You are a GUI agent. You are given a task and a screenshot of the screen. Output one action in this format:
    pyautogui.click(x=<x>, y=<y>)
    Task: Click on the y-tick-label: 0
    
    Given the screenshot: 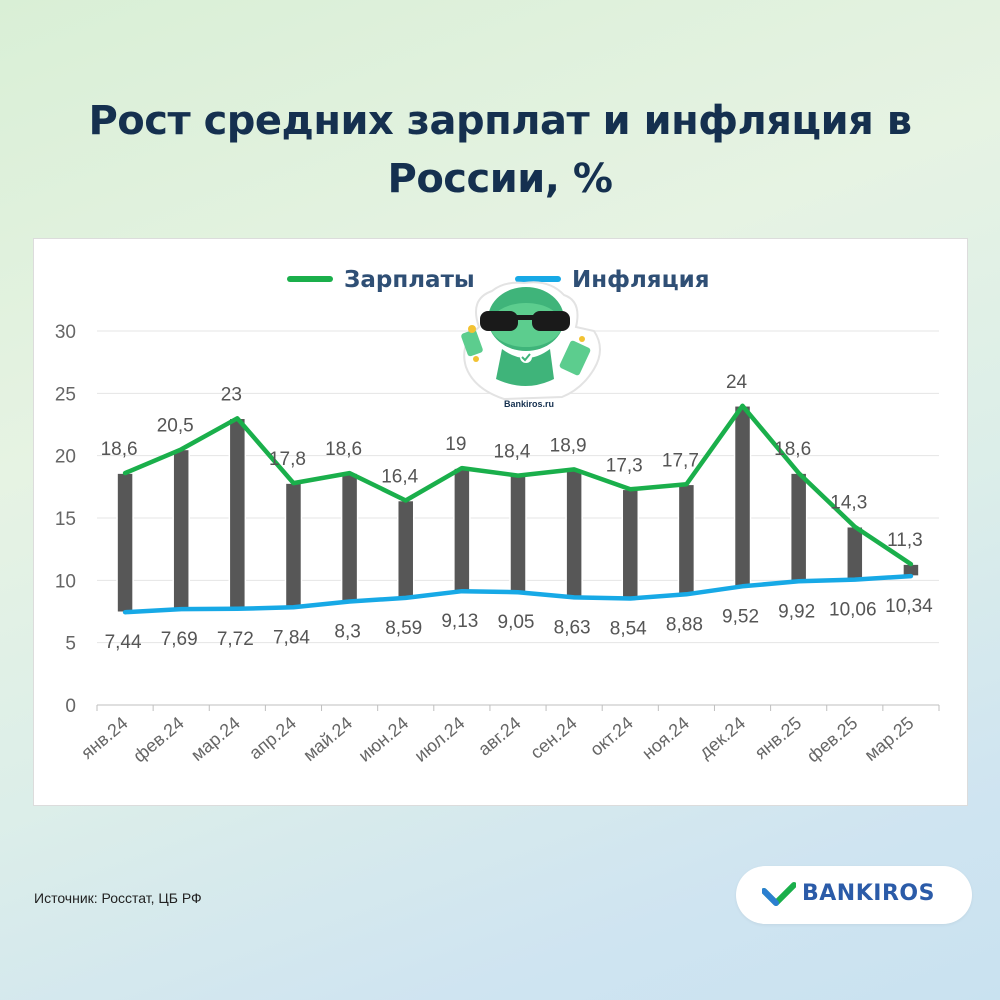 What is the action you would take?
    pyautogui.click(x=70, y=706)
    